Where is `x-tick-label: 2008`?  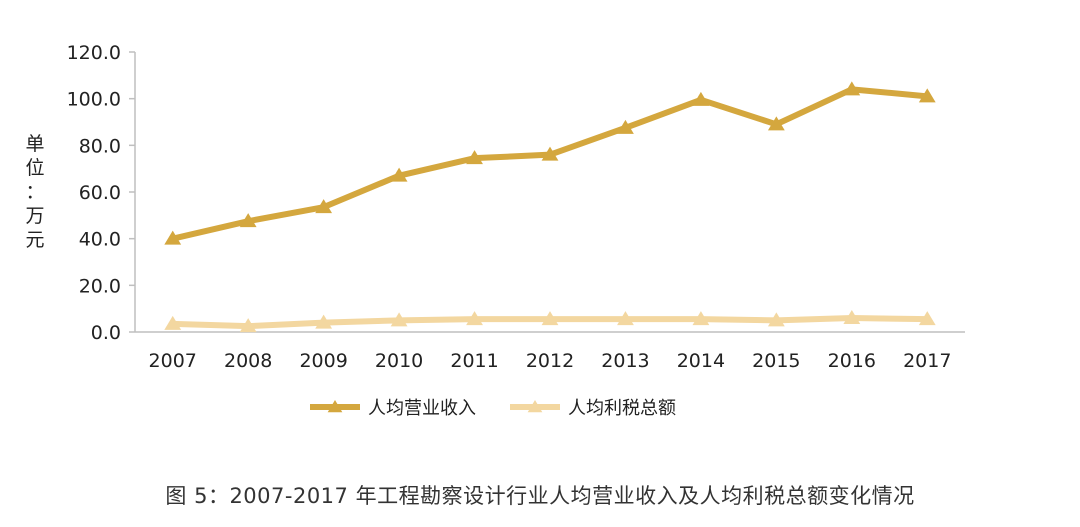
x-tick-label: 2008 is located at coordinates (248, 361).